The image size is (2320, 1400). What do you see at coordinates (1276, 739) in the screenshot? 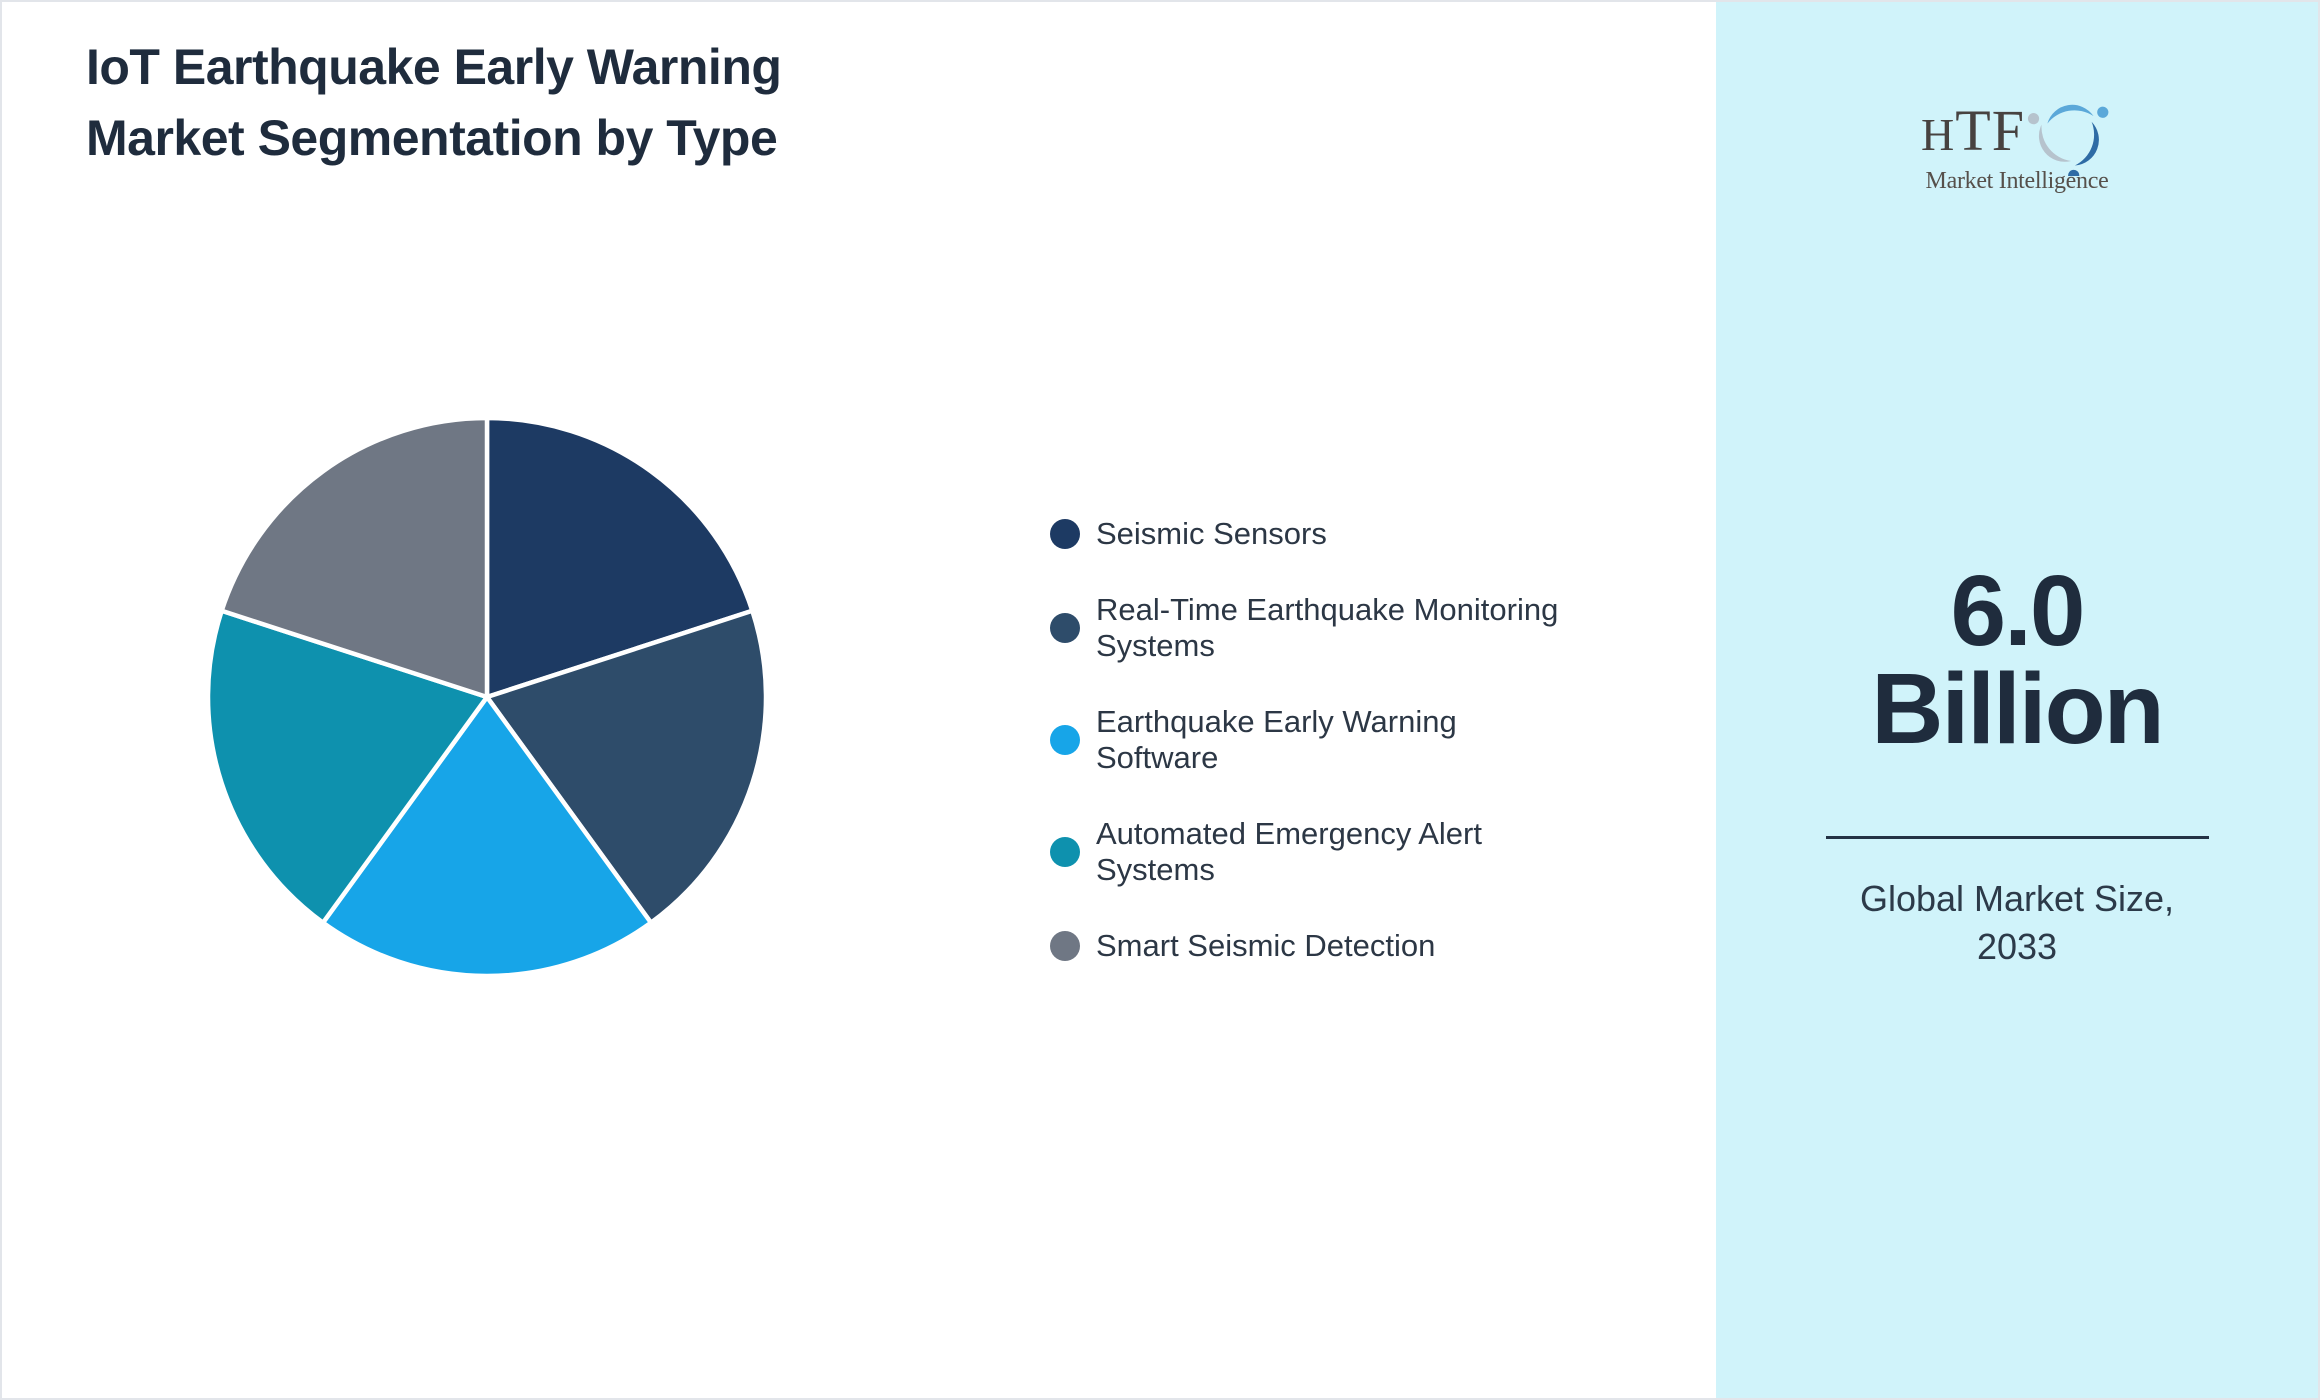
I see `legend-label: Earthquake Early Warning Software` at bounding box center [1276, 739].